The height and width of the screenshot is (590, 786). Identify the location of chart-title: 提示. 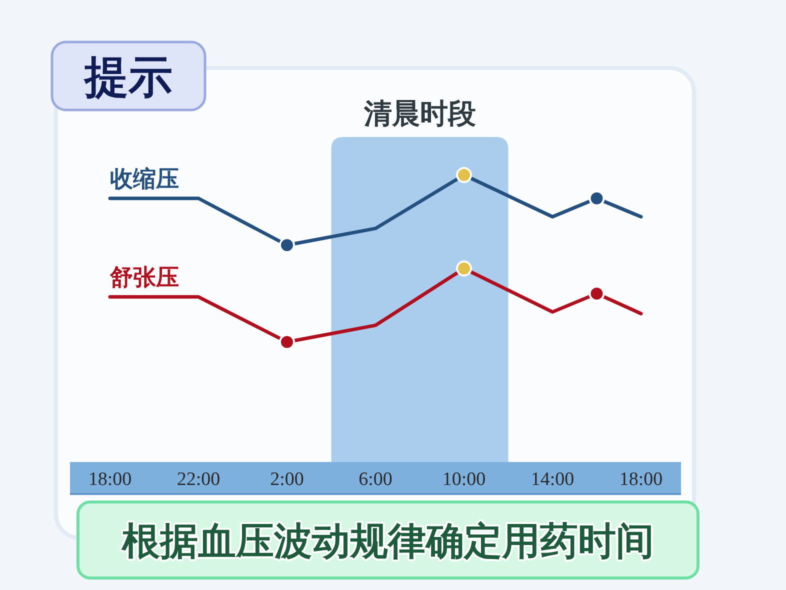
(127, 77).